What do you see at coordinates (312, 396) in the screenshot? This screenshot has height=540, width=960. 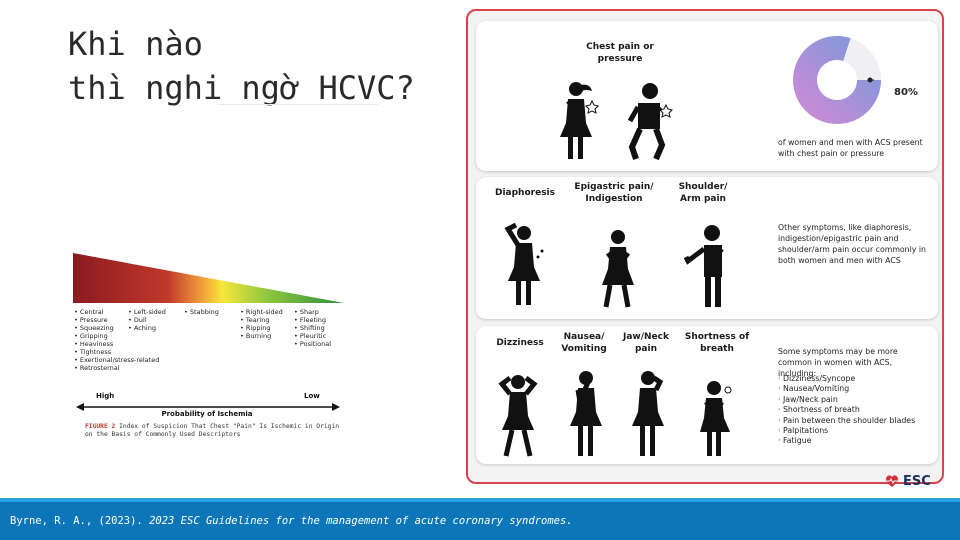 I see `axis-low-label: Low` at bounding box center [312, 396].